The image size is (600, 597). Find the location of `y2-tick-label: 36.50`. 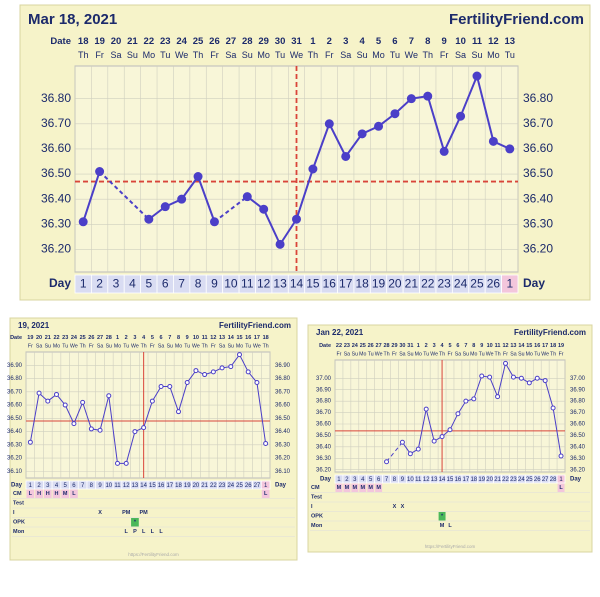

y2-tick-label: 36.50 is located at coordinates (538, 173).